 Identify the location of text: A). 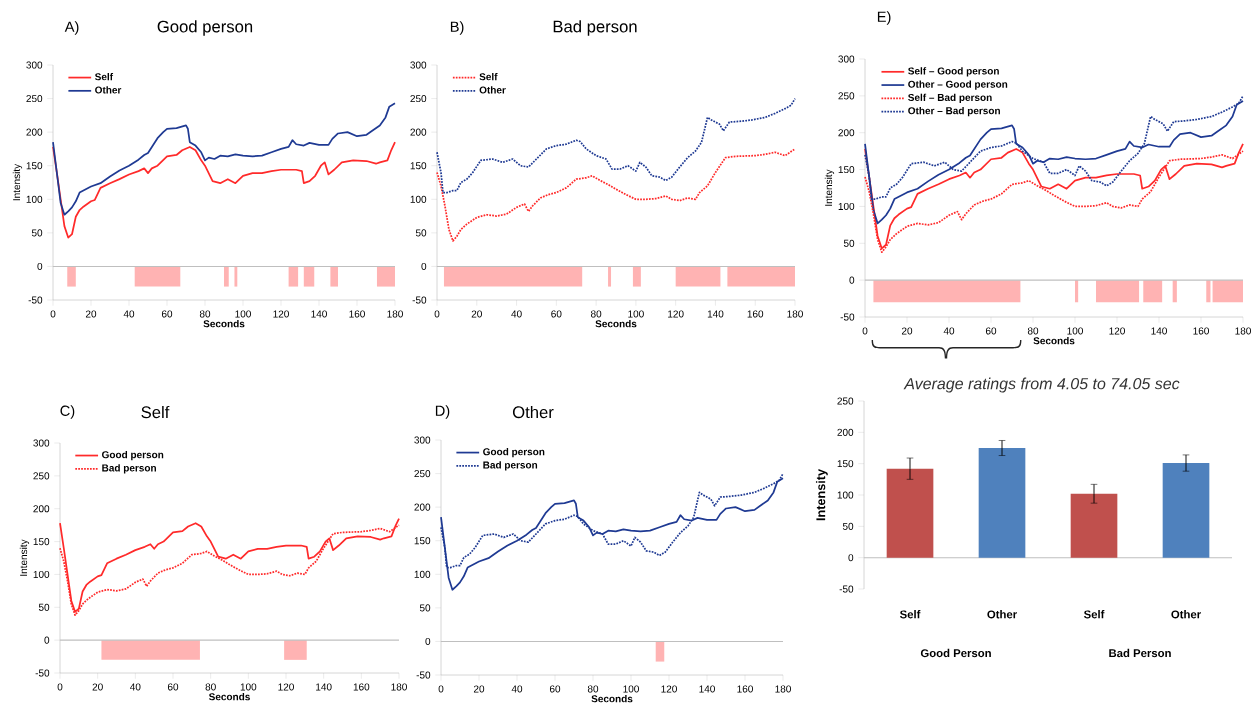
(71, 28).